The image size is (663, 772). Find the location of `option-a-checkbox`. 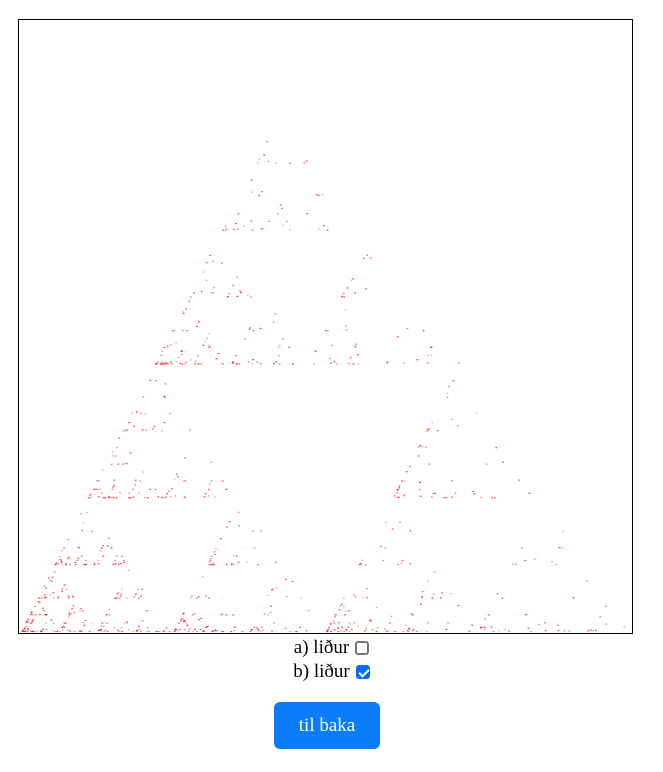

option-a-checkbox is located at coordinates (362, 648).